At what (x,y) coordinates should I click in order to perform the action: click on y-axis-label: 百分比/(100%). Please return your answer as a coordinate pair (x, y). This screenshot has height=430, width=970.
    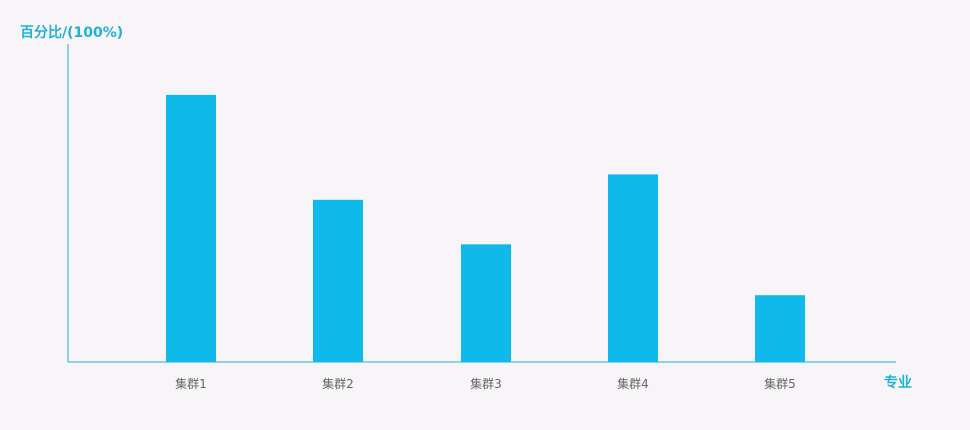
    Looking at the image, I should click on (71, 32).